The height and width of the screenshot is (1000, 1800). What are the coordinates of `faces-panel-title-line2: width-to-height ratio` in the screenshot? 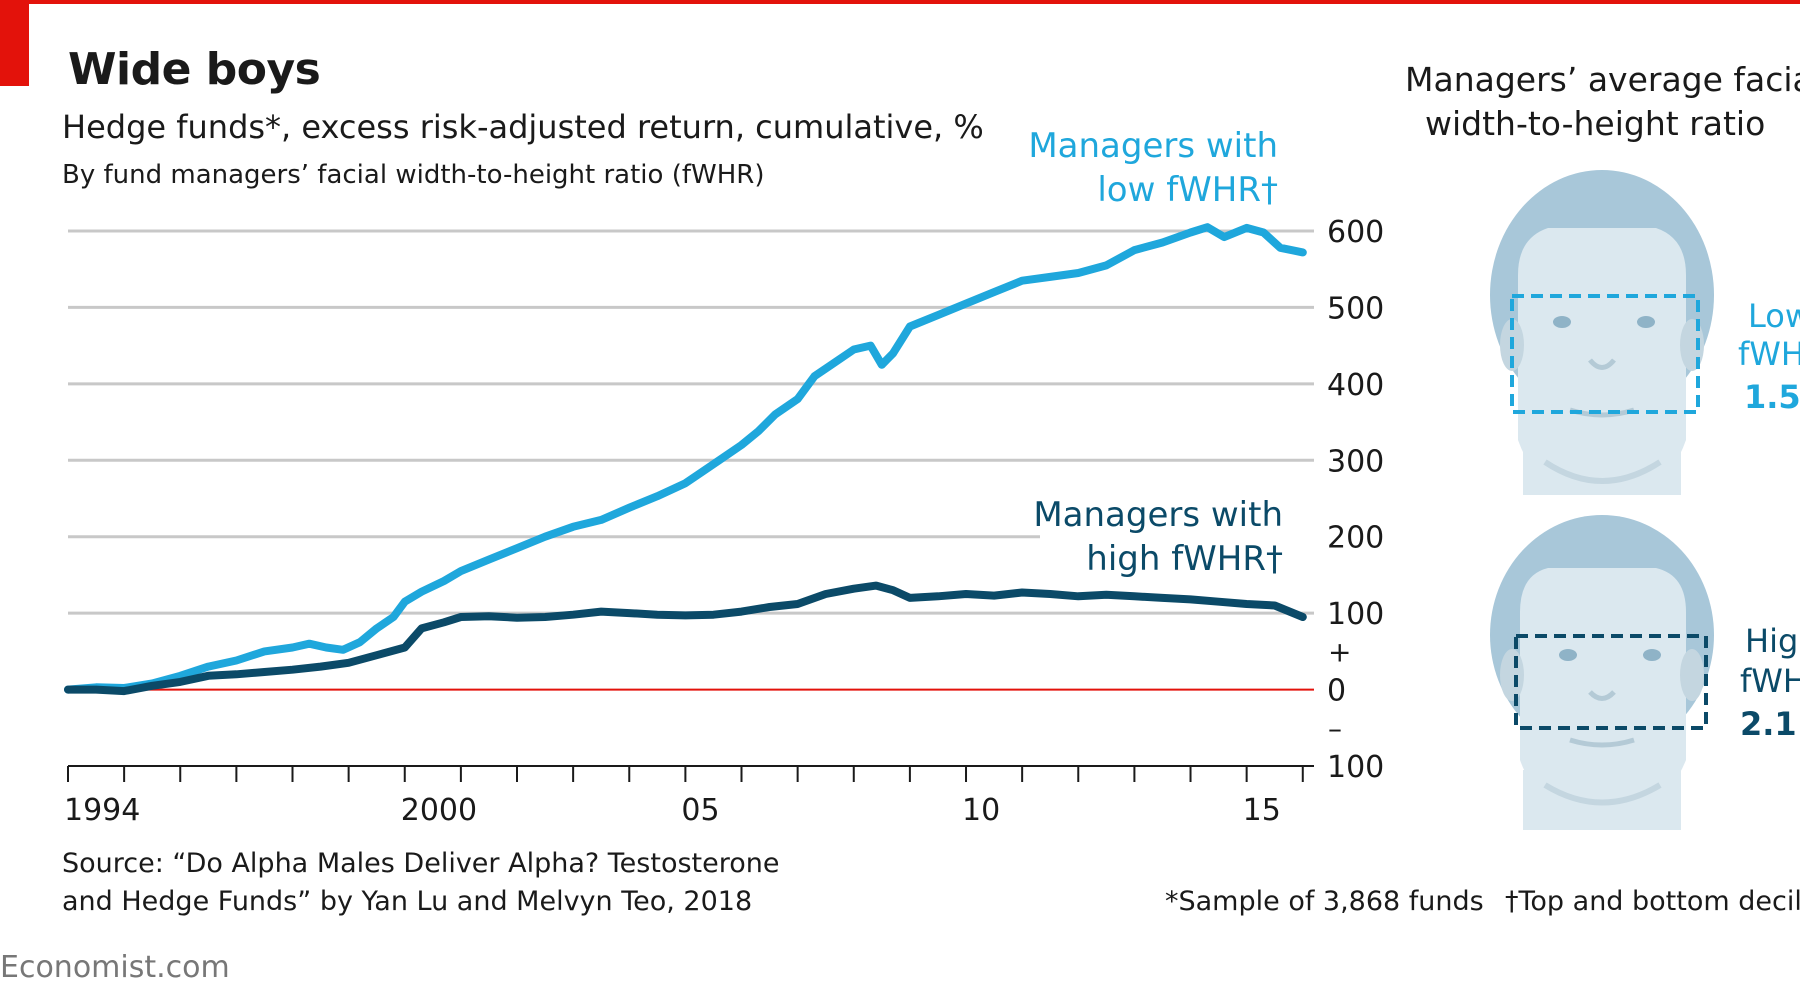 It's located at (1595, 123).